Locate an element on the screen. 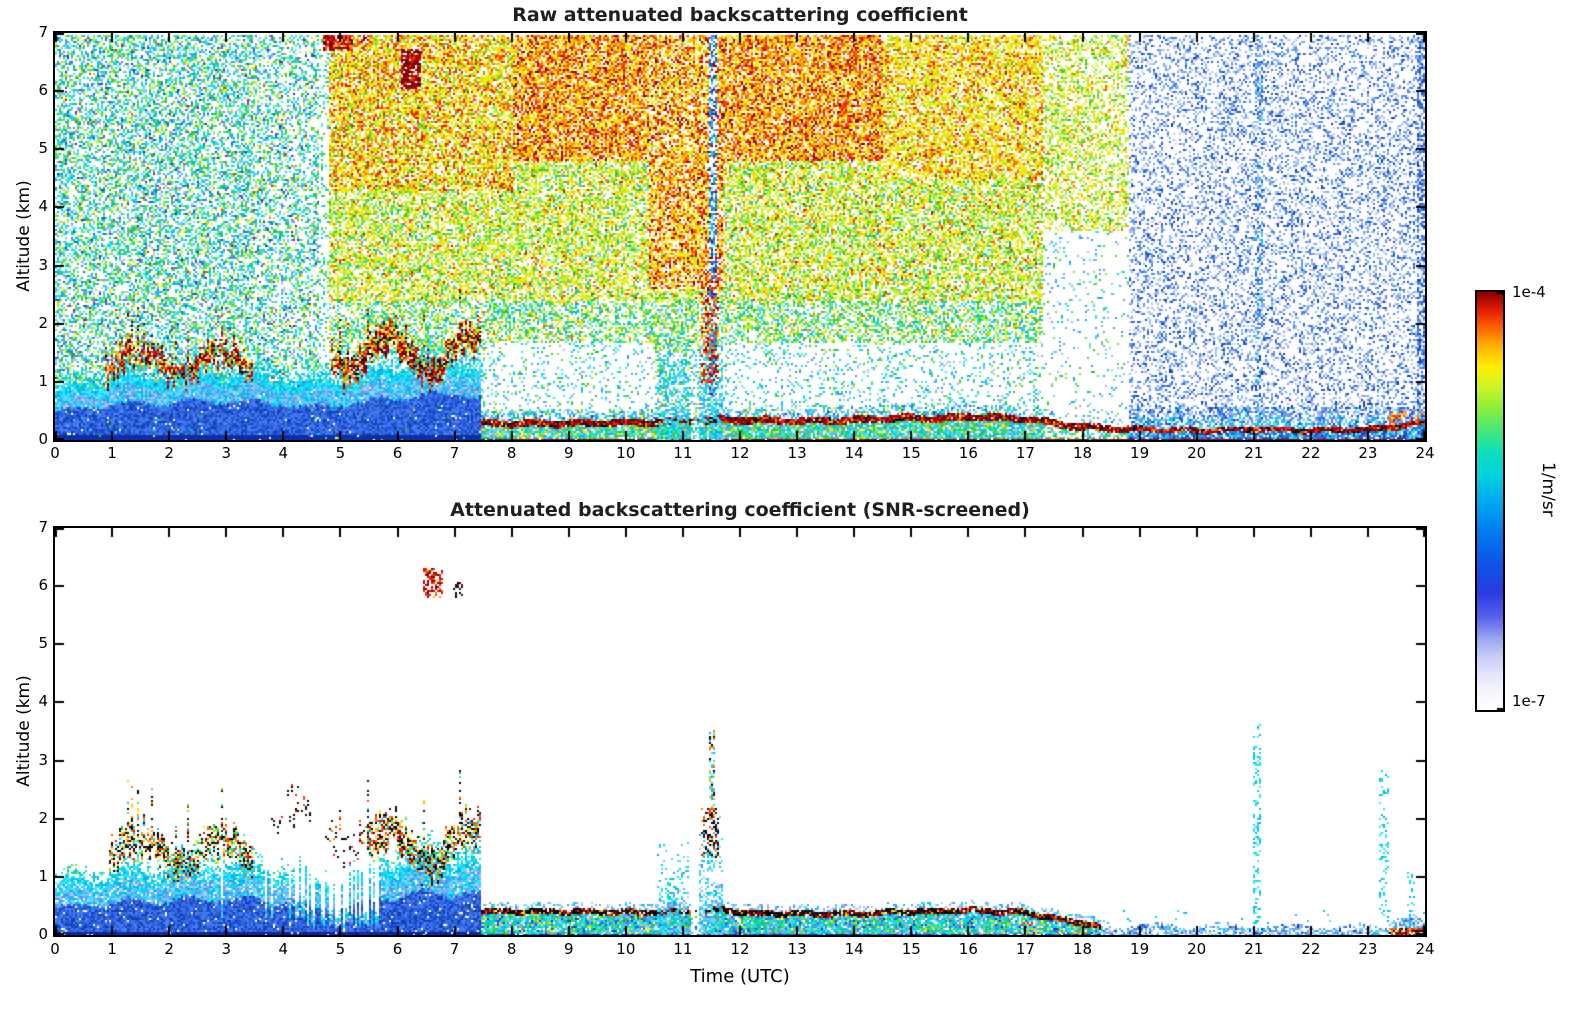 Image resolution: width=1595 pixels, height=1020 pixels. x-axis-label: Time (UTC) is located at coordinates (740, 976).